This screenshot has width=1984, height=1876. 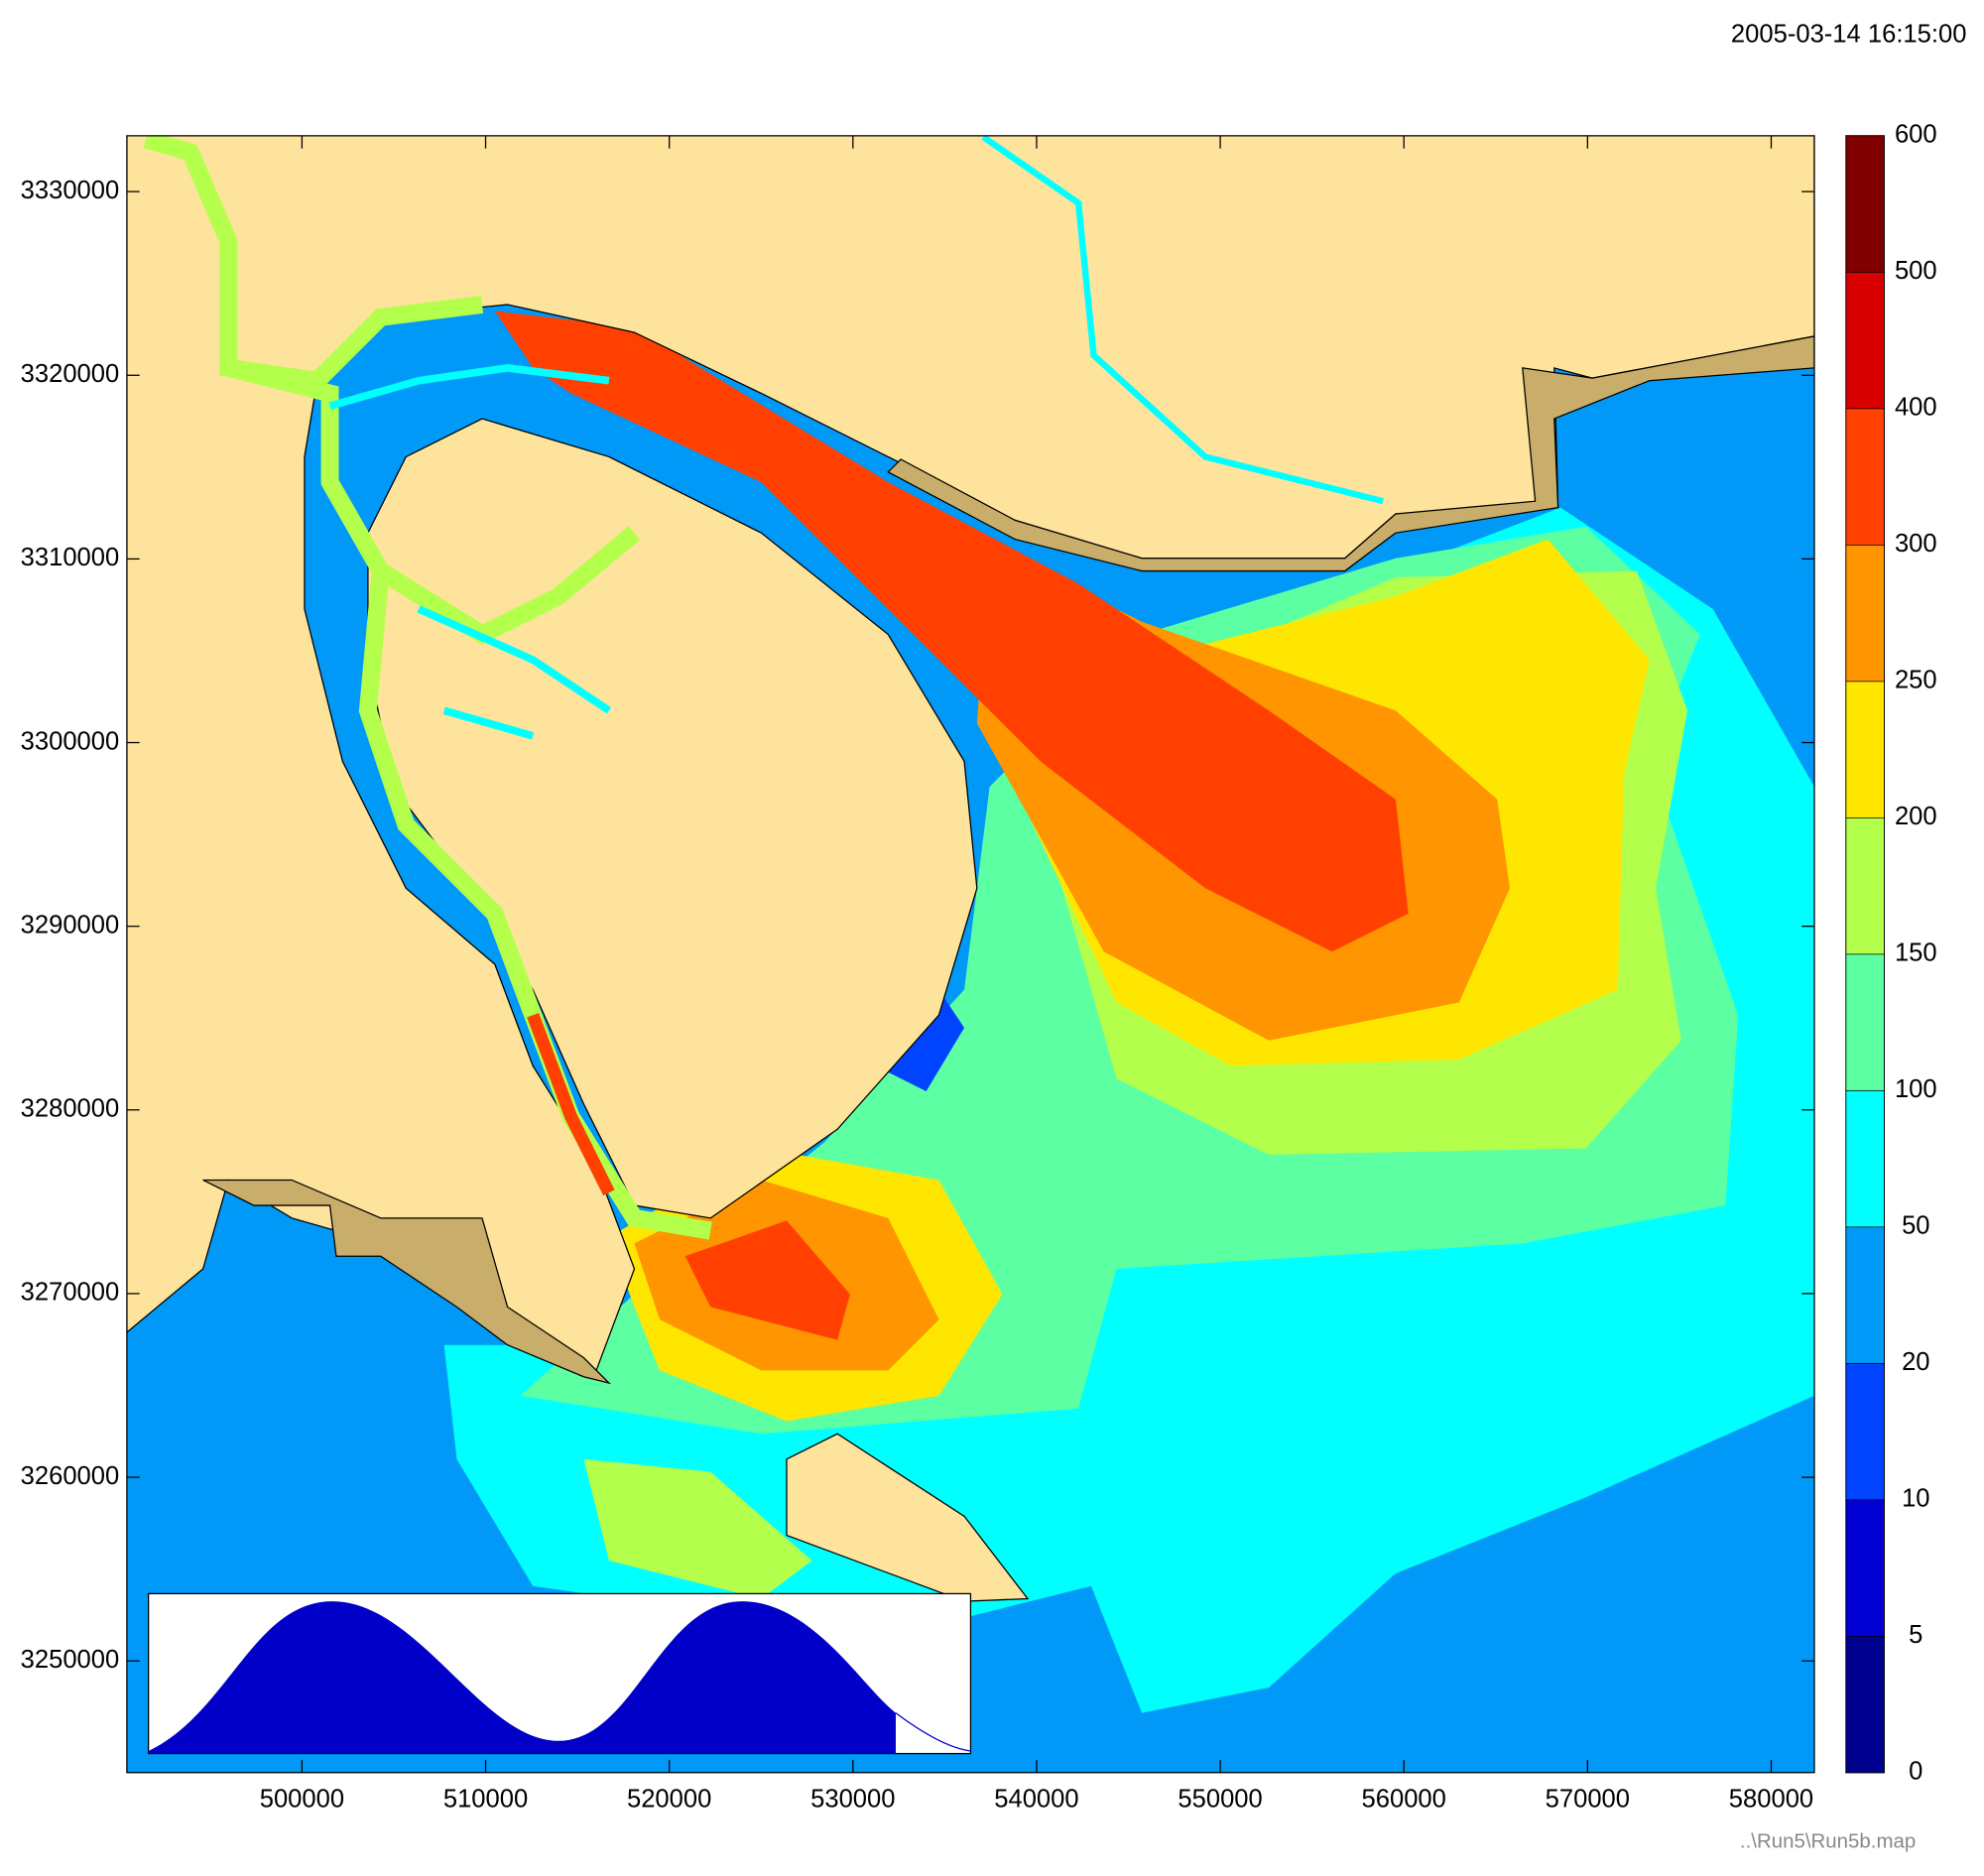 I want to click on timestamp: 2005-03-14 16:15:00, so click(x=1849, y=35).